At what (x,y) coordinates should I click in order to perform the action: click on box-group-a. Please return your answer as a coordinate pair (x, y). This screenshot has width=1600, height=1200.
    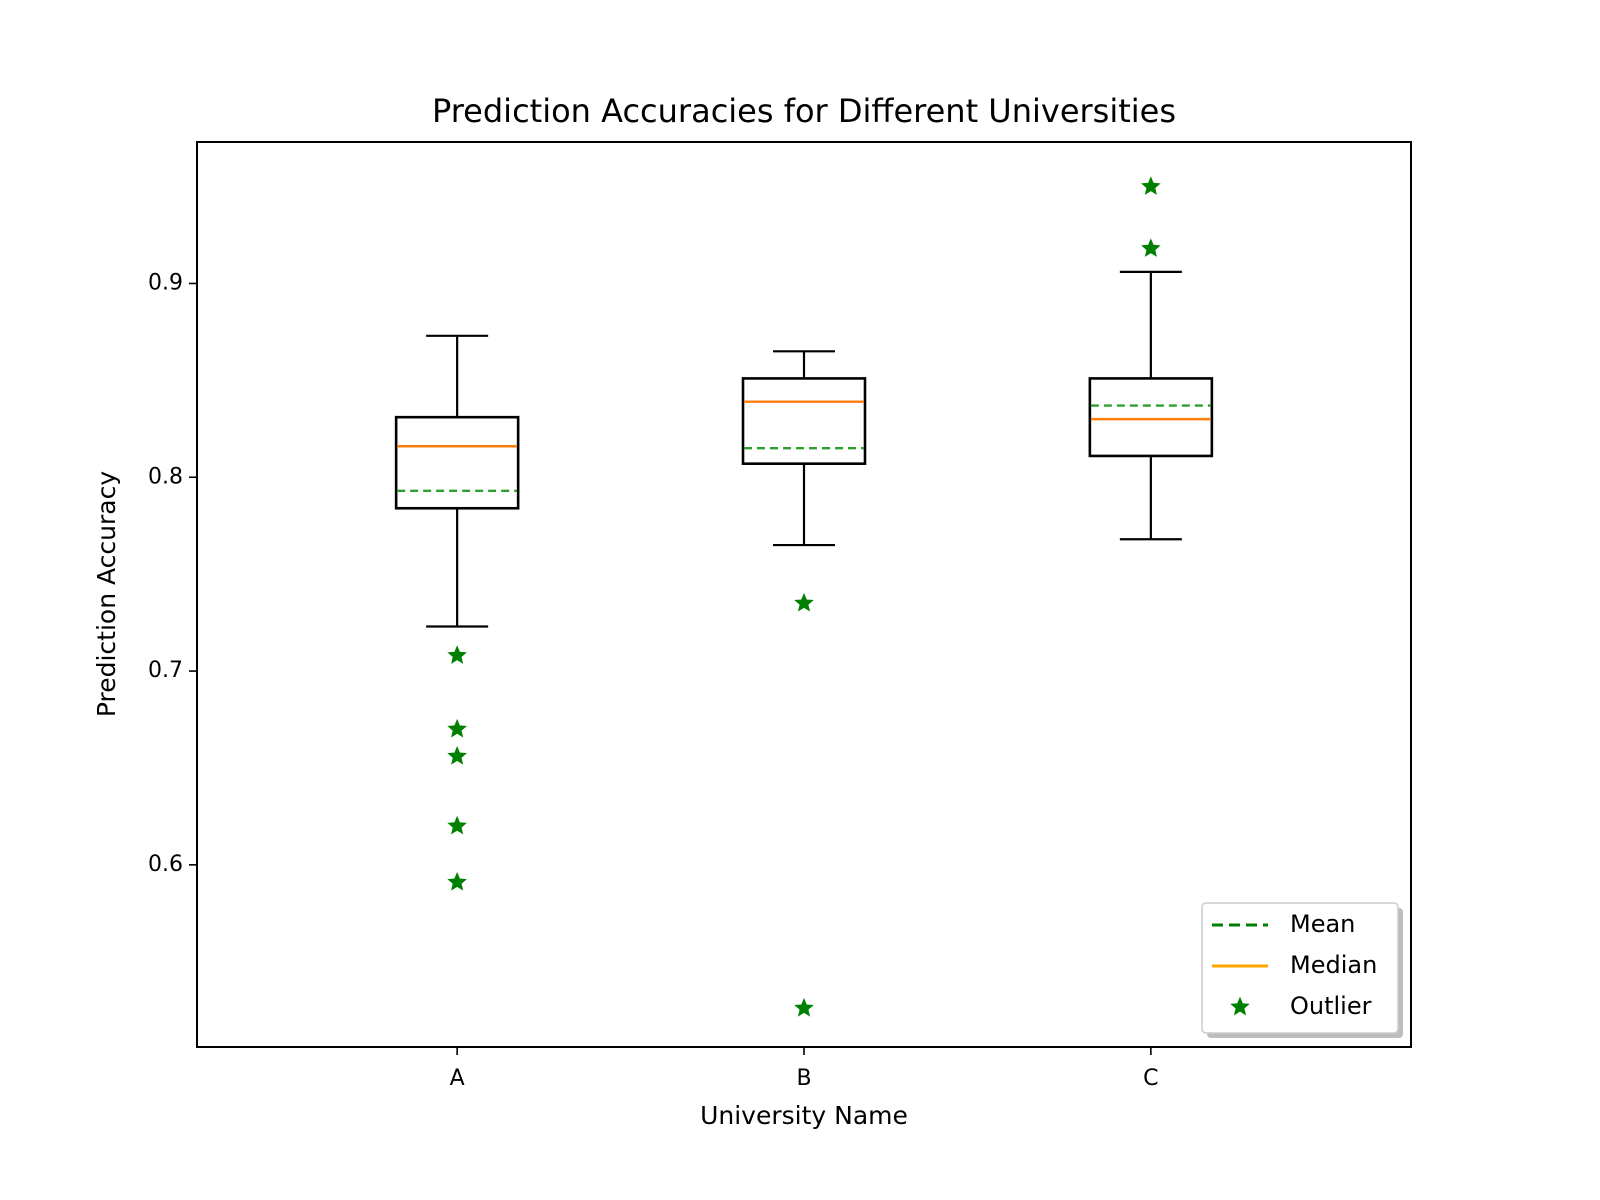
    Looking at the image, I should click on (457, 612).